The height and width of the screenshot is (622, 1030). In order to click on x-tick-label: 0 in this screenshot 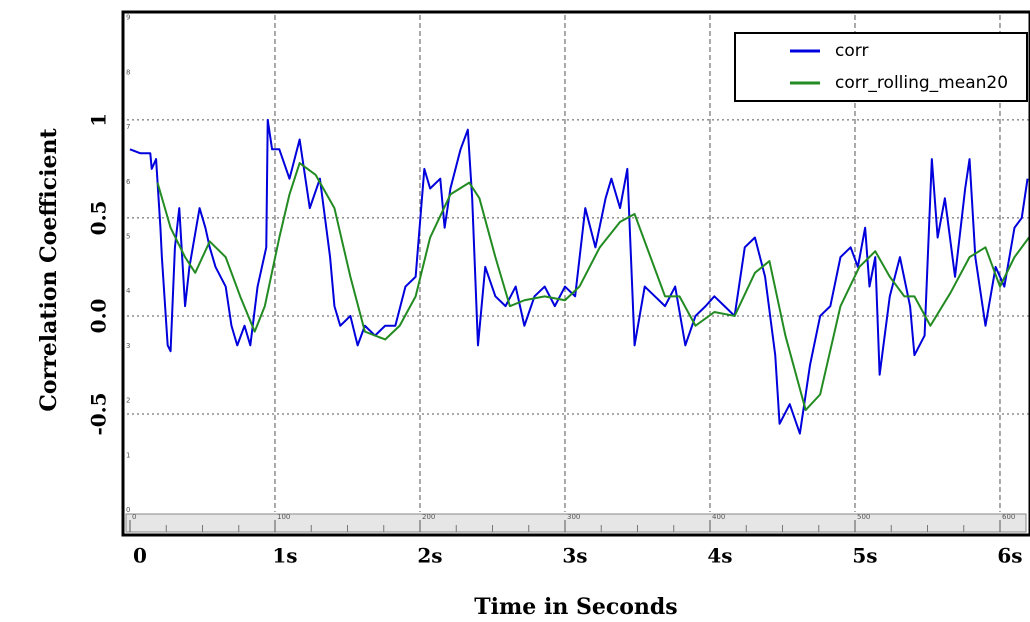, I will do `click(140, 556)`.